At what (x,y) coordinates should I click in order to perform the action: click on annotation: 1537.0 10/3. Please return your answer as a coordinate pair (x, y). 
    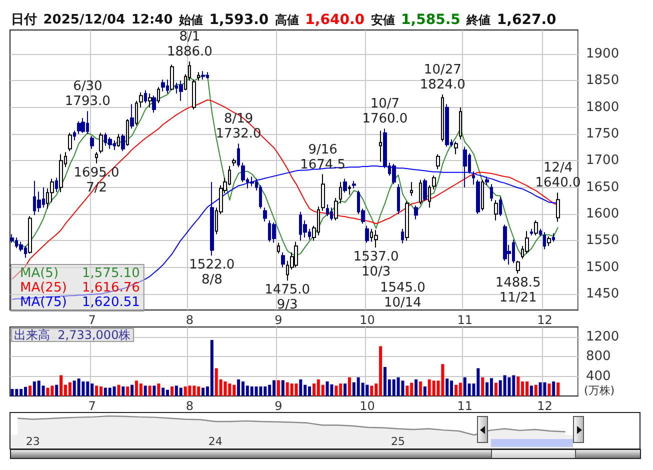
    Looking at the image, I should click on (376, 265).